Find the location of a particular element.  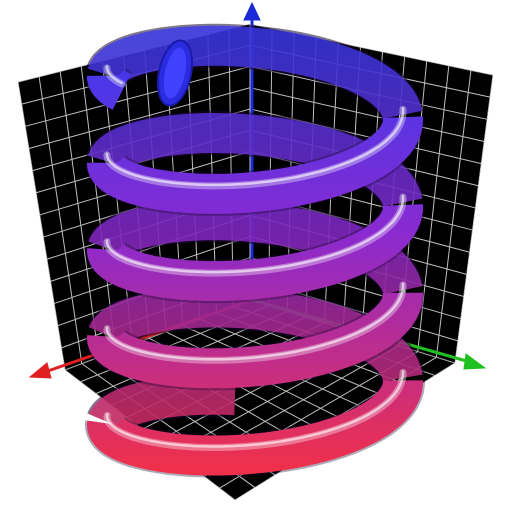

blue-arrow-icon is located at coordinates (252, 11).